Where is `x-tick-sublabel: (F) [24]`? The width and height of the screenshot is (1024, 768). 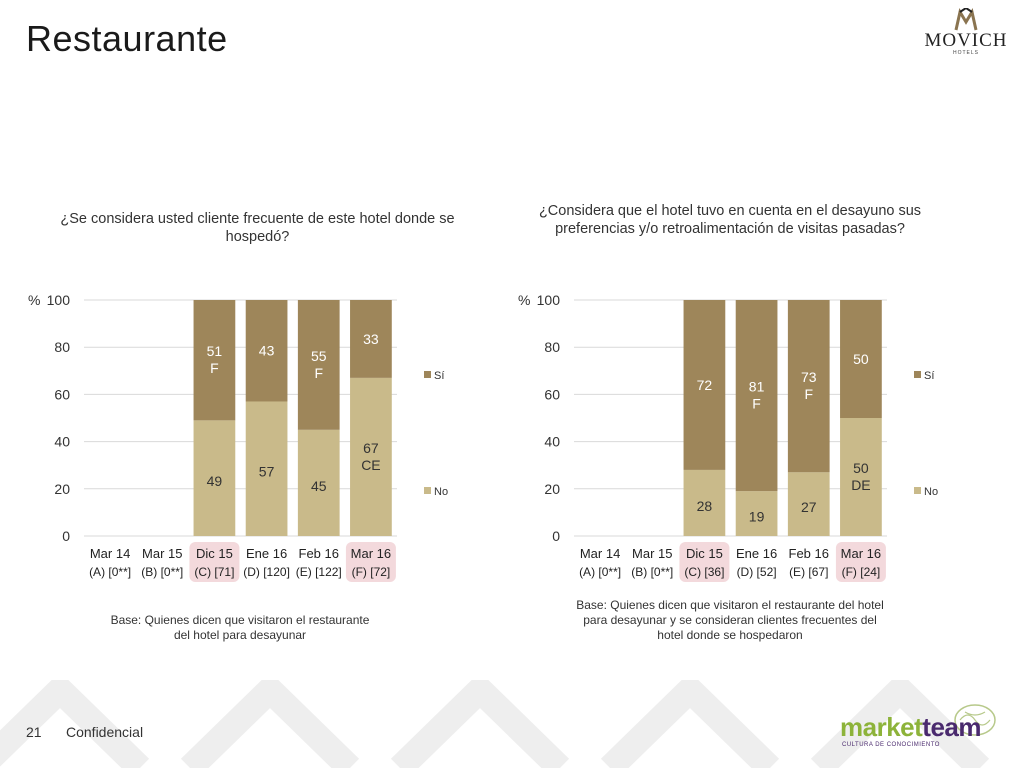
x-tick-sublabel: (F) [24] is located at coordinates (861, 572).